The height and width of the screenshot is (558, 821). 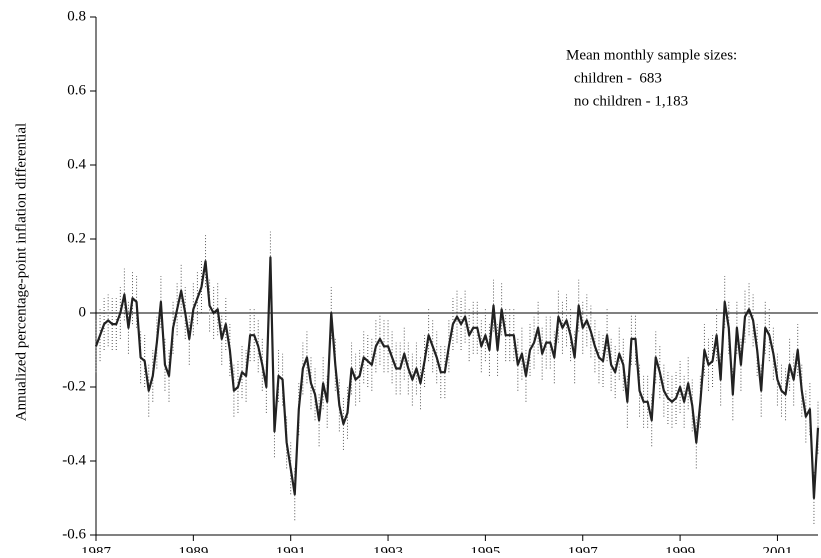 I want to click on x-tick-label: 2001, so click(x=777, y=548).